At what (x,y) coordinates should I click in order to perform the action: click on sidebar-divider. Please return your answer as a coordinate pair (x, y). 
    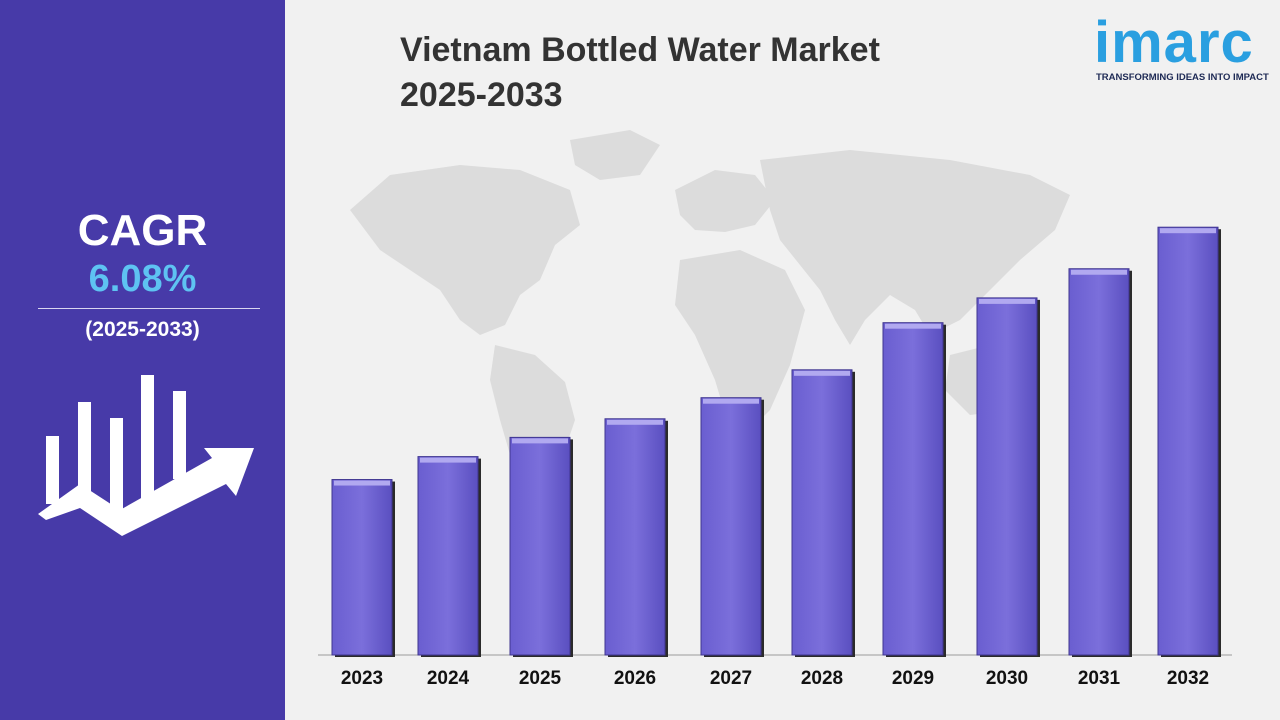
    Looking at the image, I should click on (149, 308).